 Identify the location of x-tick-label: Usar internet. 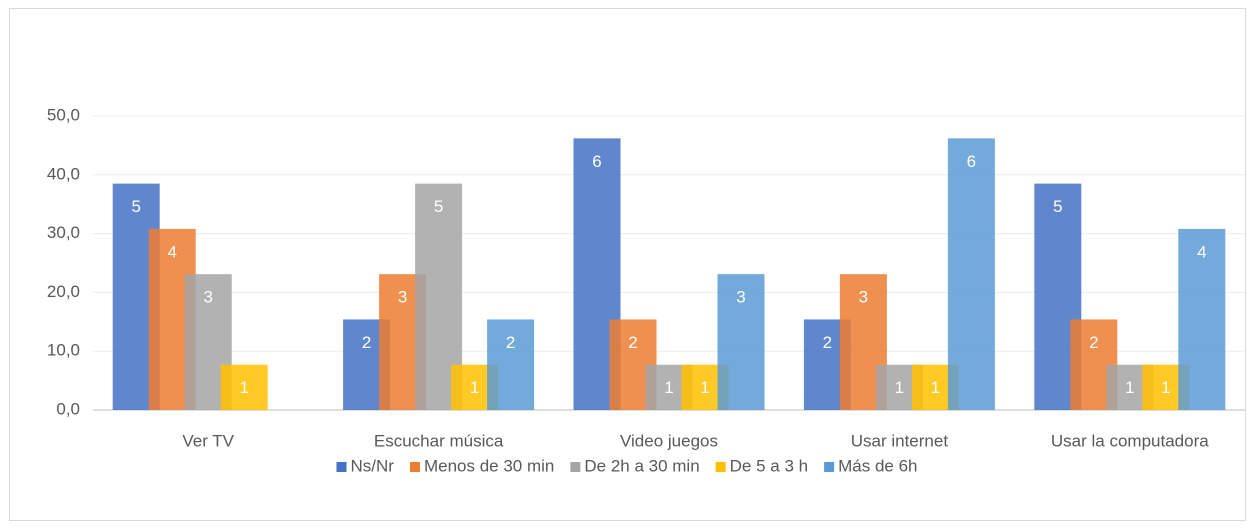
(900, 440).